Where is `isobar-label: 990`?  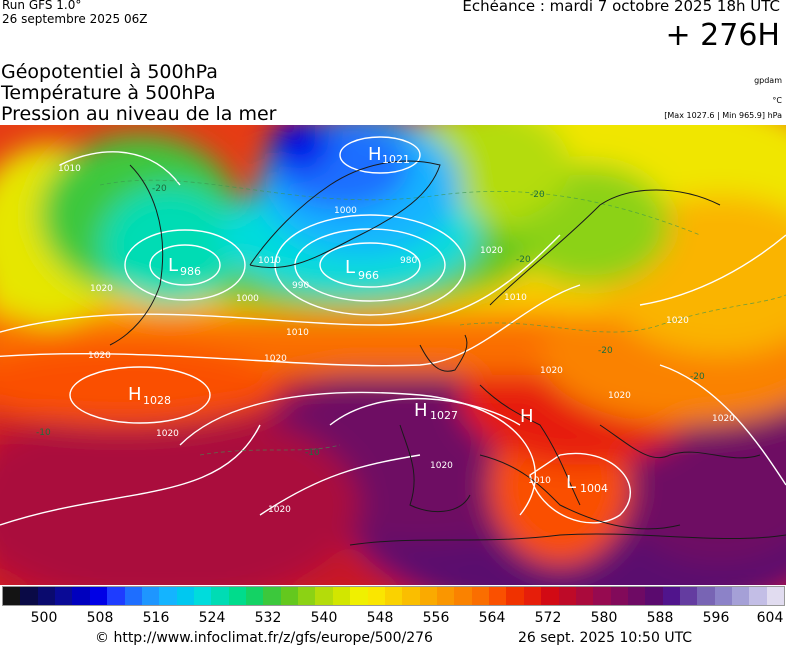 isobar-label: 990 is located at coordinates (300, 286).